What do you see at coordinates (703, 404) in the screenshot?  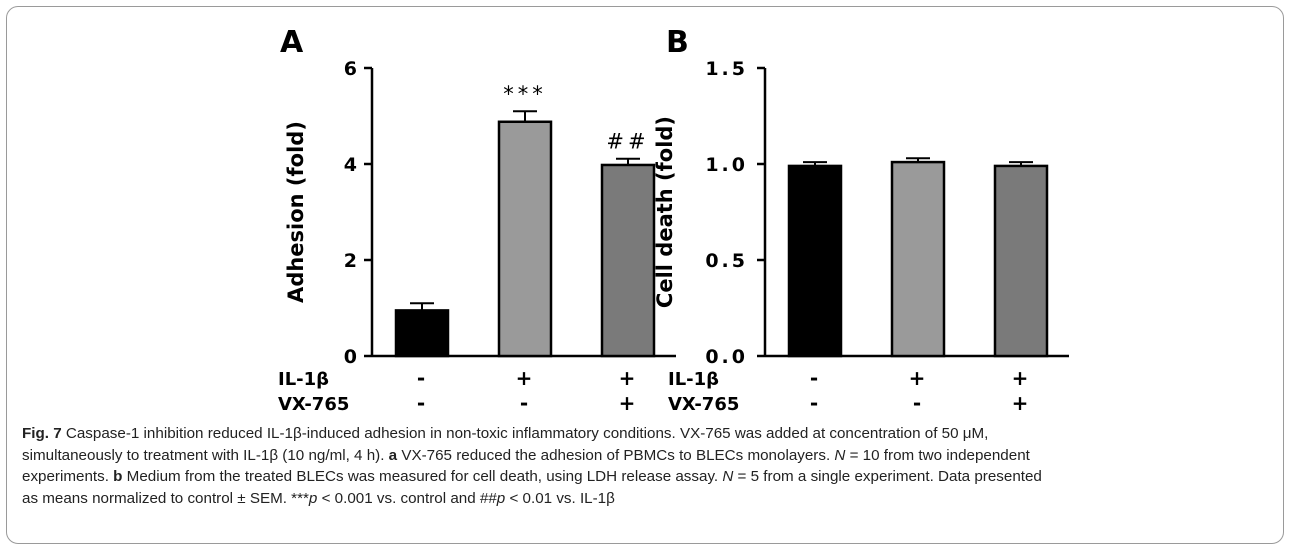 I see `panel-b-treatment-name: VX-765` at bounding box center [703, 404].